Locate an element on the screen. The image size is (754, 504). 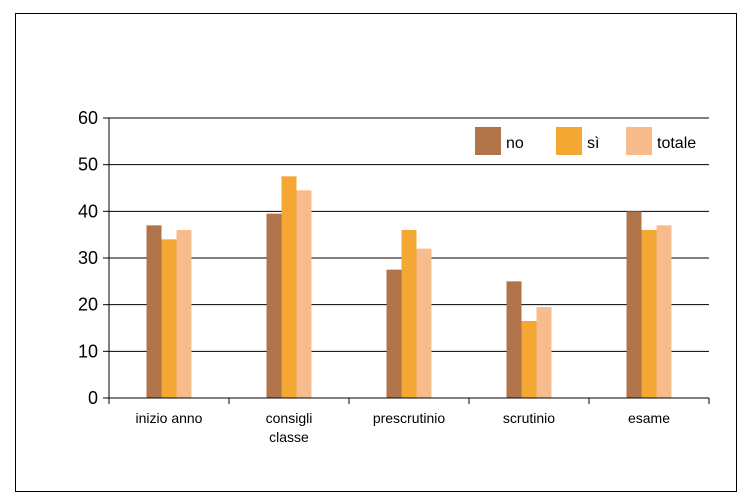
legend-label-sì: sì is located at coordinates (593, 143).